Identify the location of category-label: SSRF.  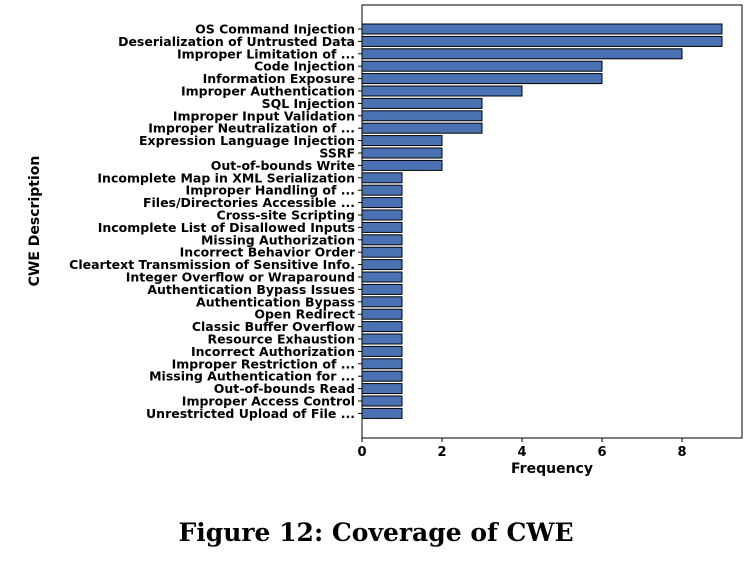
(337, 153).